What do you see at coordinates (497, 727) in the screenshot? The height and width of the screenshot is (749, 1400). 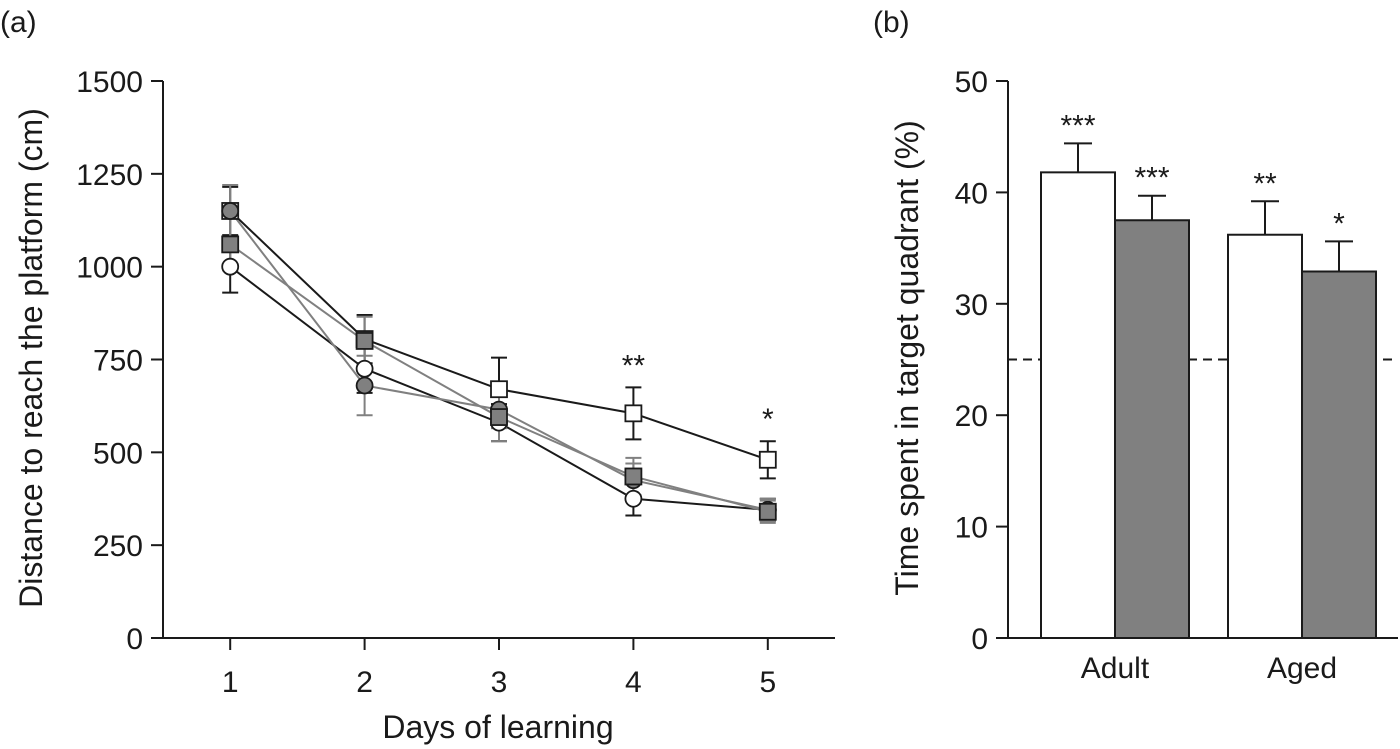 I see `panel-a-x-axis-title: Days of learning` at bounding box center [497, 727].